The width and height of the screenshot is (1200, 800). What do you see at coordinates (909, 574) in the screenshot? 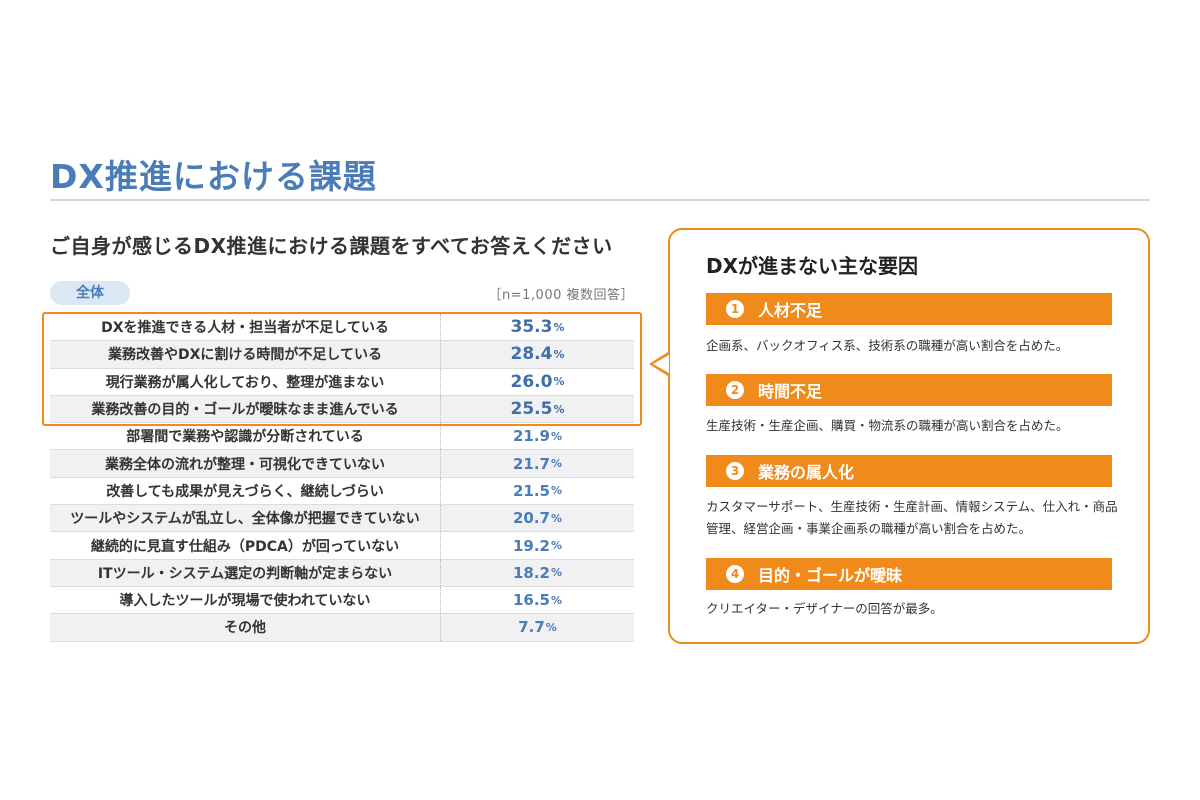
I see `factor-bar-4: 4 目的・ゴールが曖昧` at bounding box center [909, 574].